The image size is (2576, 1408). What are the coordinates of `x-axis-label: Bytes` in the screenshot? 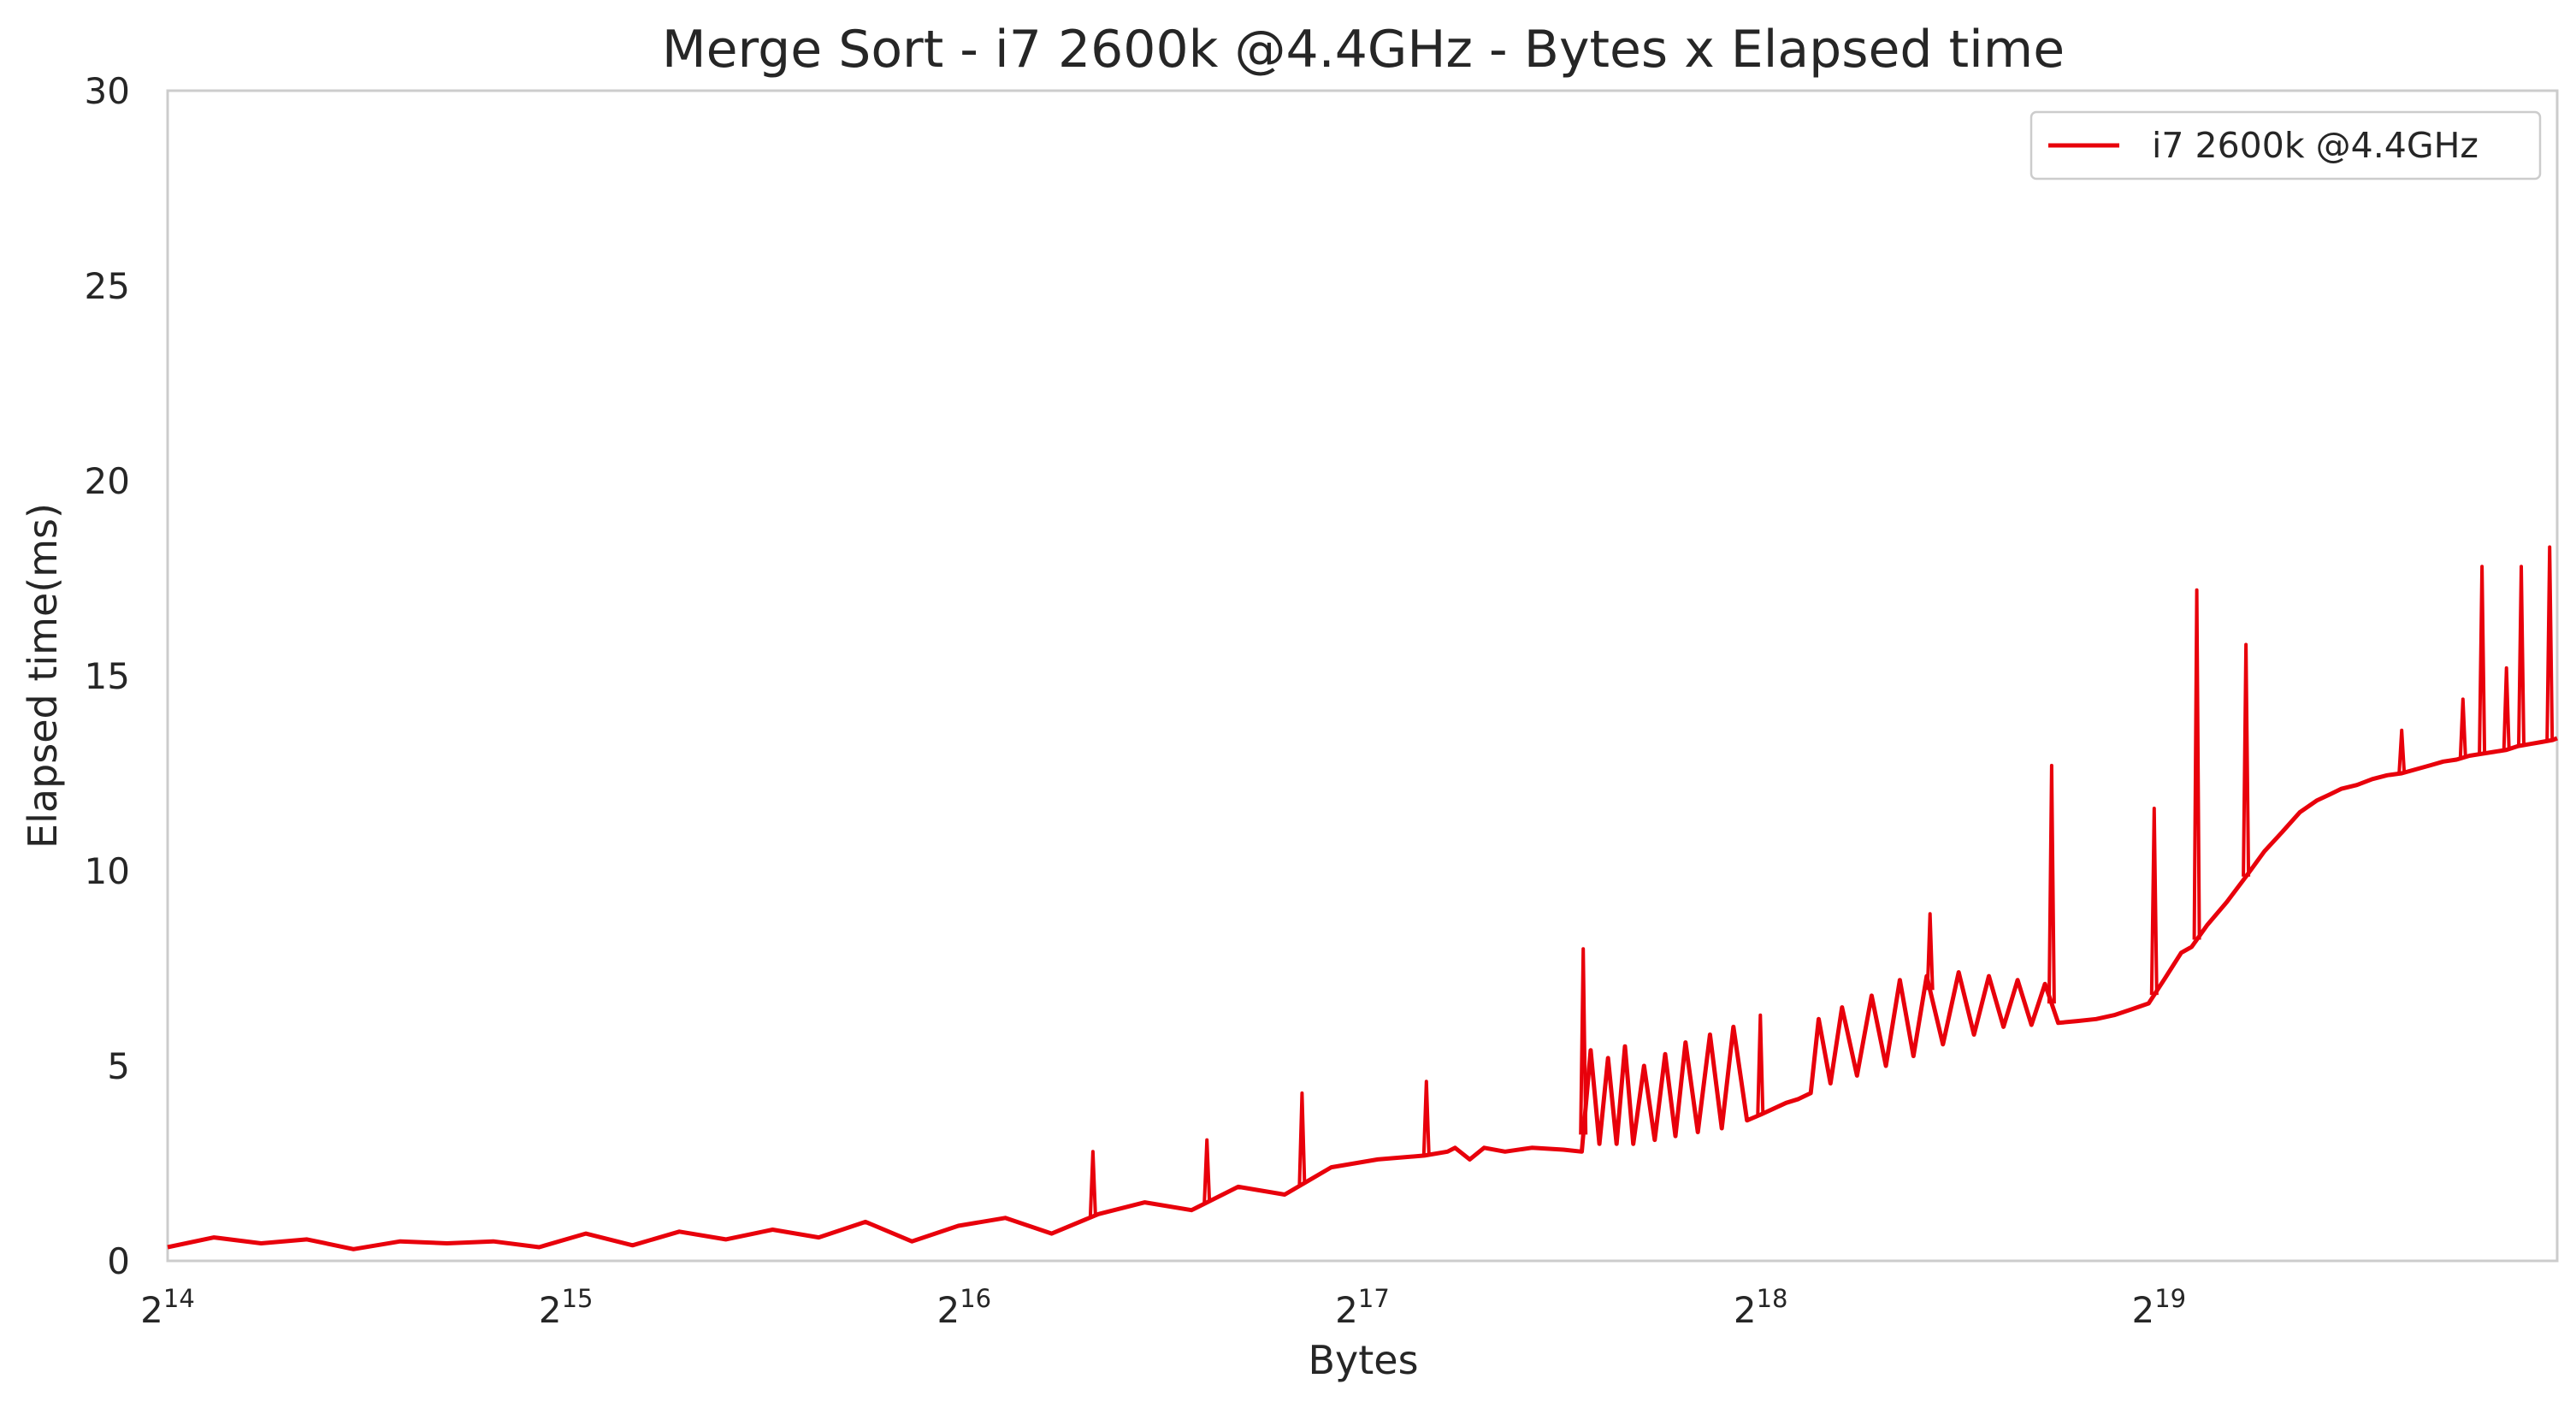 It's located at (1363, 1360).